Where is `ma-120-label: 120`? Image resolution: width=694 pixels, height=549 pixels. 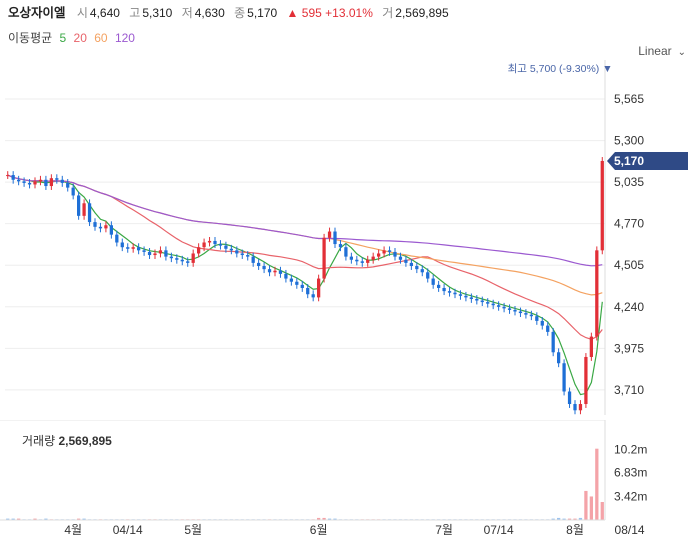 ma-120-label: 120 is located at coordinates (124, 38).